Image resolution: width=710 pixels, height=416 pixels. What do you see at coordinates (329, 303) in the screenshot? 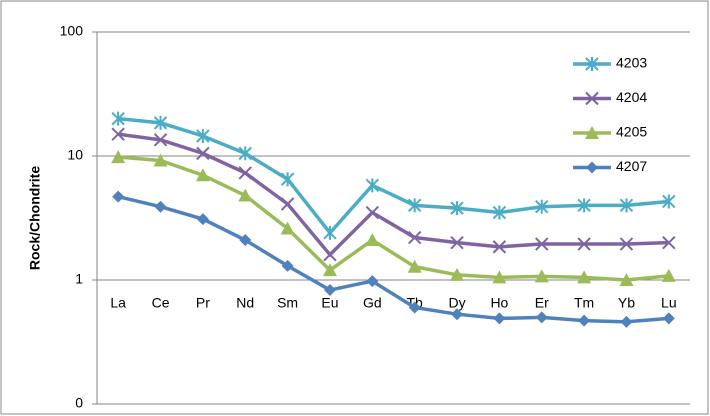
I see `x-tick-label: Eu` at bounding box center [329, 303].